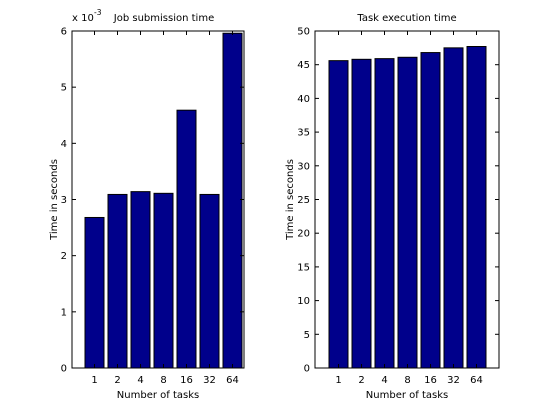 The width and height of the screenshot is (552, 414). I want to click on y-tick-label: 40, so click(303, 99).